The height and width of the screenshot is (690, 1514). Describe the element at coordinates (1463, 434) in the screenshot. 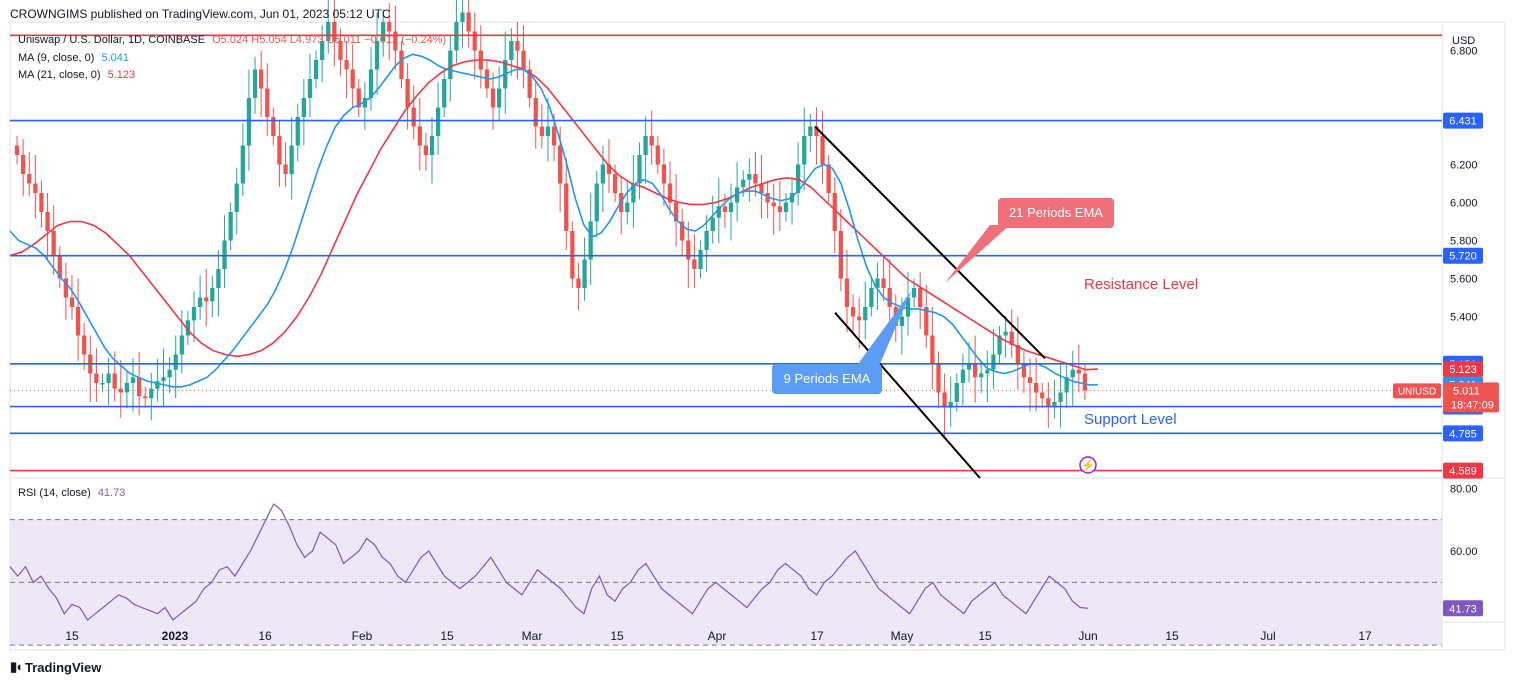

I see `price-label-text: 4.785` at that location.